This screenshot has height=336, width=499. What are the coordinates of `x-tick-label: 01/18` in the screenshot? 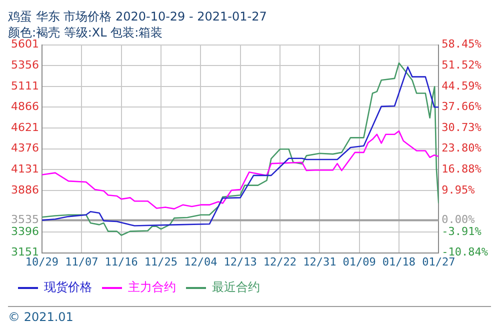 It's located at (399, 261).